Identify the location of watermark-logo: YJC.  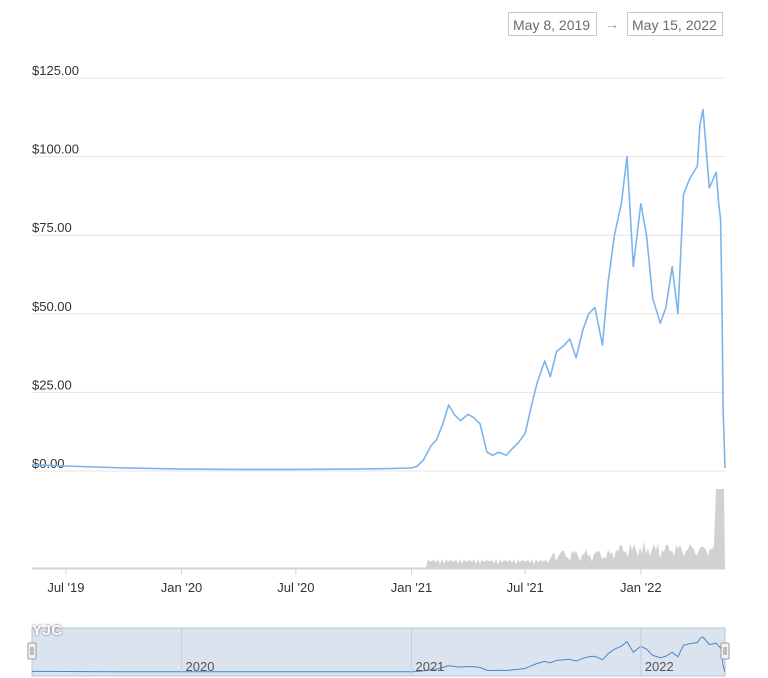
(47, 630).